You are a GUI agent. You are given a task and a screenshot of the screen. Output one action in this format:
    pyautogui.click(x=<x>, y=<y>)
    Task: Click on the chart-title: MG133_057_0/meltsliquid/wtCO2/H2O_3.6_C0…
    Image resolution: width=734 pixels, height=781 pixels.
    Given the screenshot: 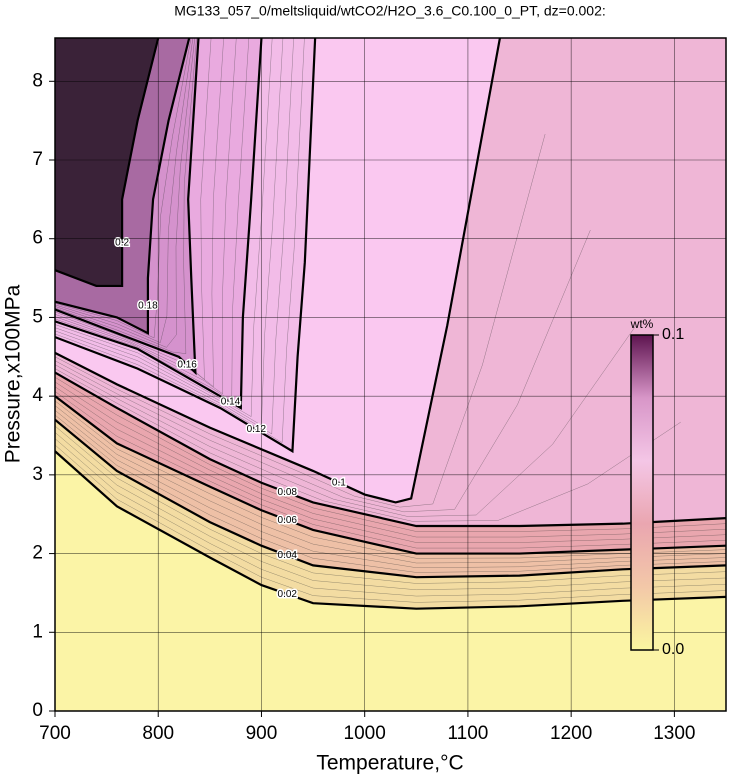 What is the action you would take?
    pyautogui.click(x=390, y=11)
    